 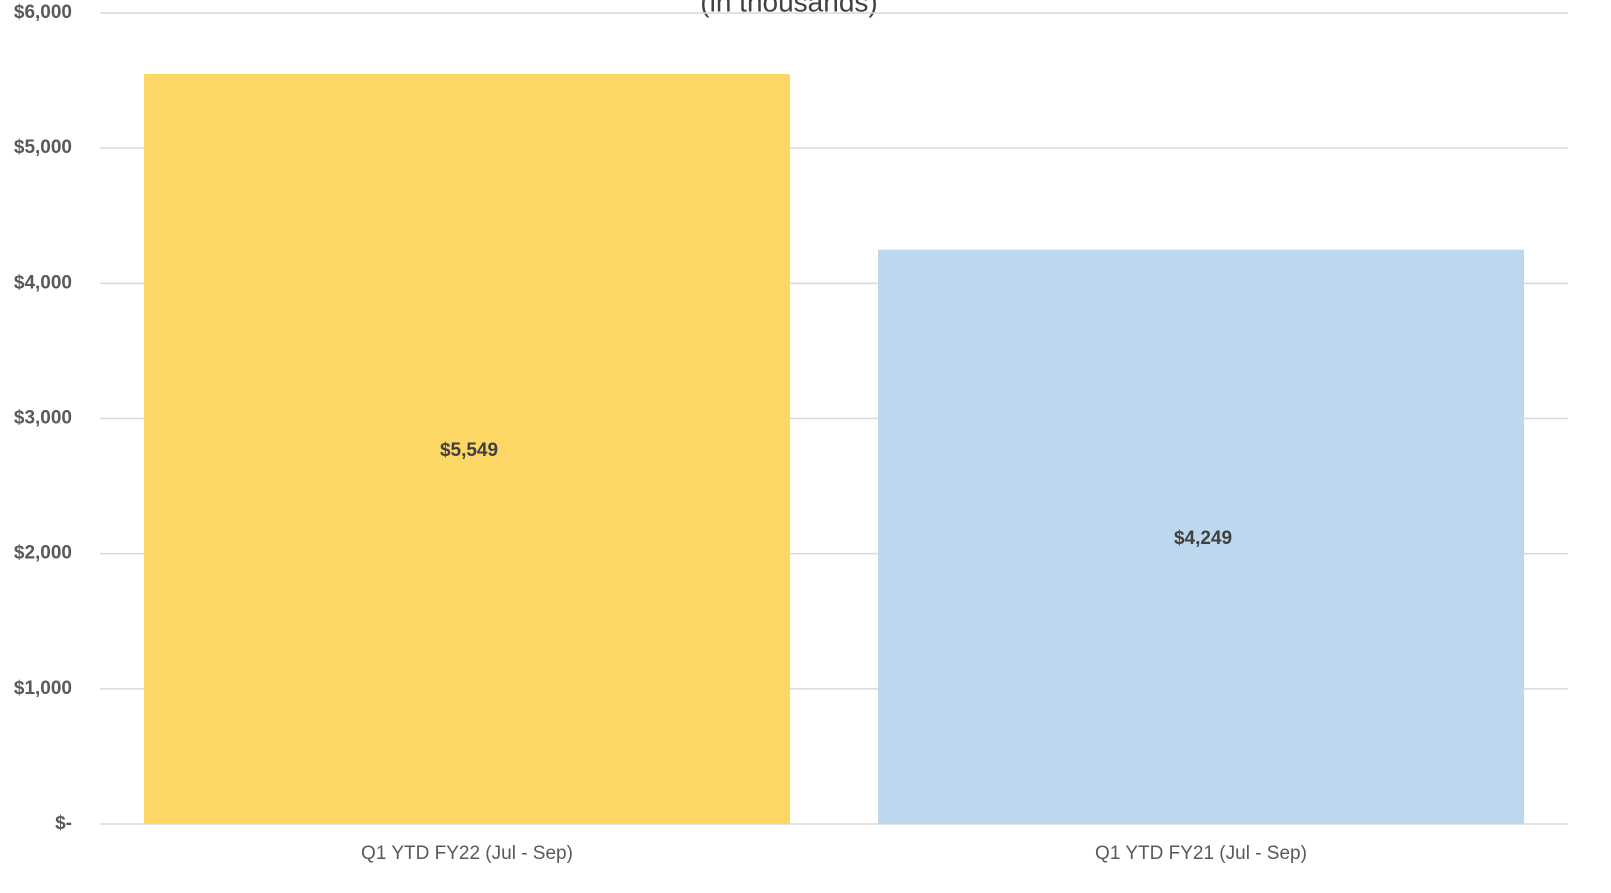 What do you see at coordinates (43, 688) in the screenshot?
I see `y-tick-label: $1,000` at bounding box center [43, 688].